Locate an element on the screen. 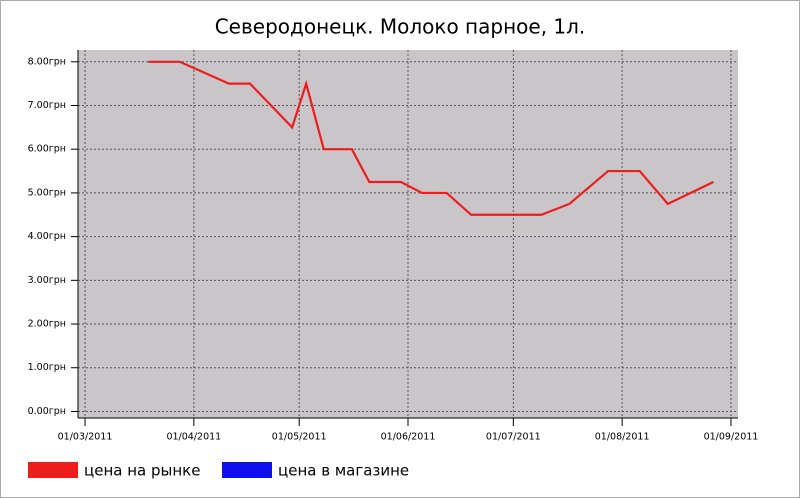 Image resolution: width=800 pixels, height=498 pixels. x-tick-label: 01/08/2011 is located at coordinates (622, 437).